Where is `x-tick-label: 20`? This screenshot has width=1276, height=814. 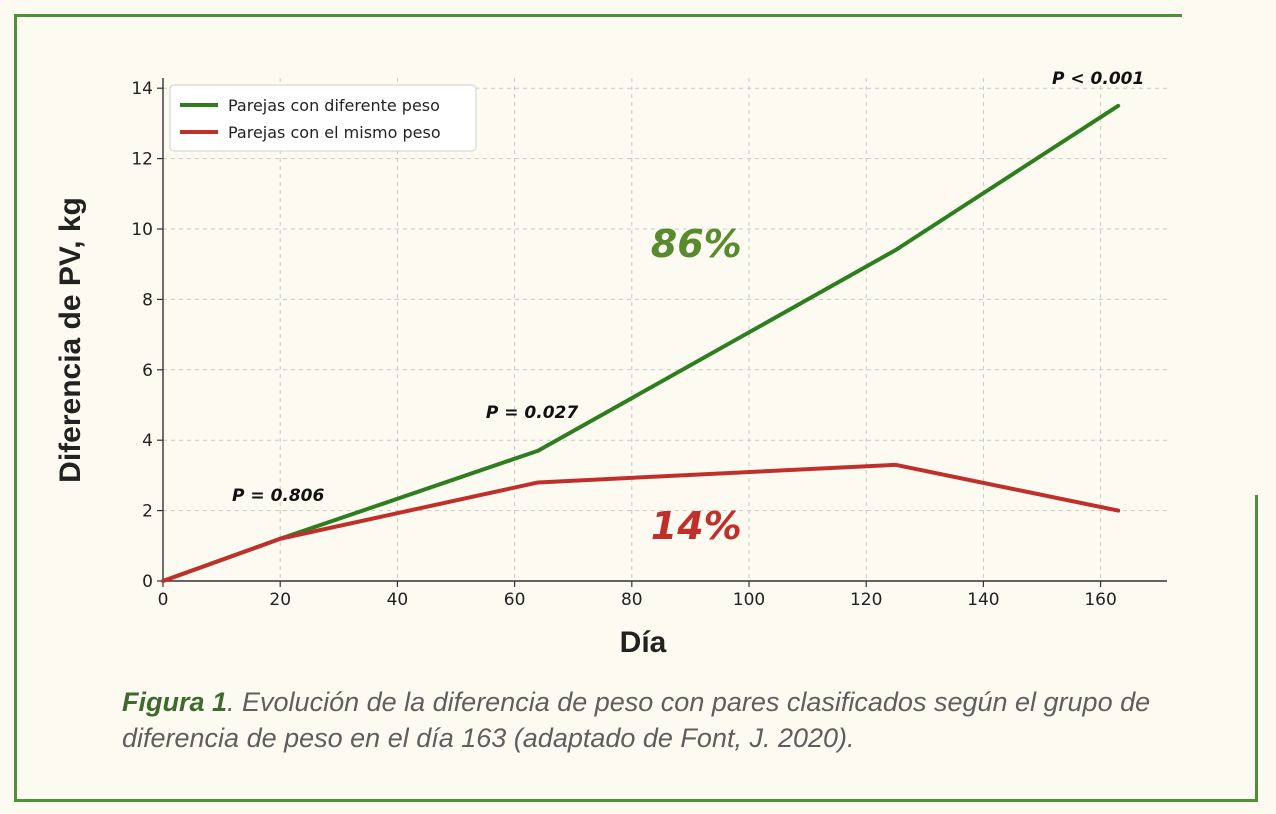
x-tick-label: 20 is located at coordinates (280, 600).